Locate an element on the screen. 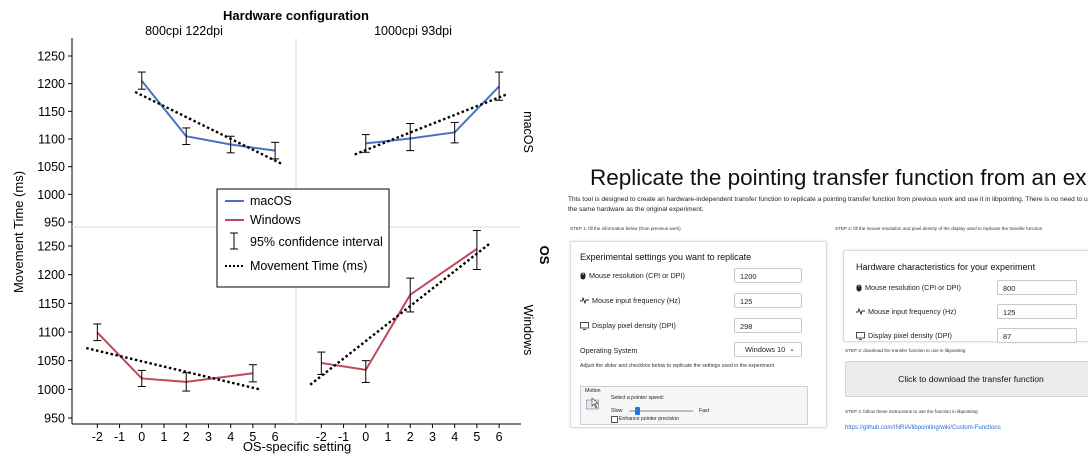 The height and width of the screenshot is (456, 1088). chart-title: Hardware configuration is located at coordinates (296, 15).